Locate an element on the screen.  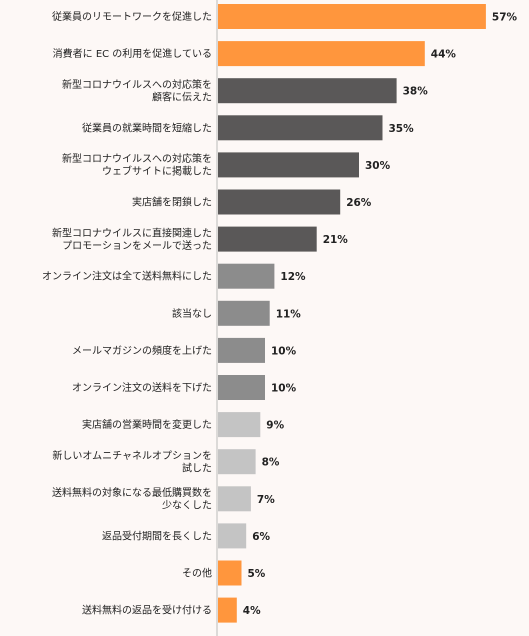
category-label: 新しいオムニチャネルオプションを is located at coordinates (132, 455).